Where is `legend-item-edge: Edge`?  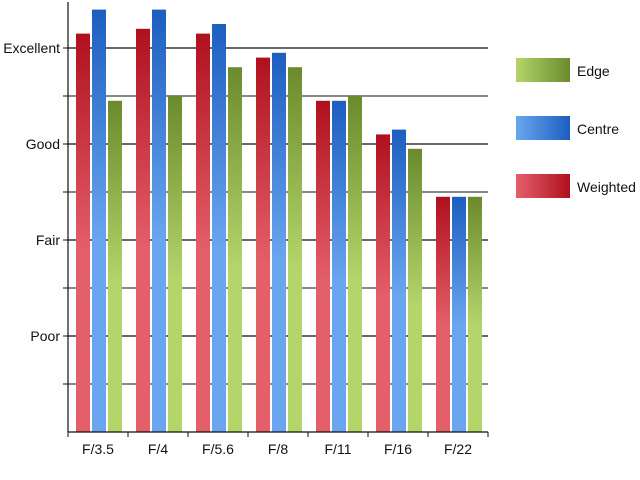
legend-item-edge: Edge is located at coordinates (563, 70).